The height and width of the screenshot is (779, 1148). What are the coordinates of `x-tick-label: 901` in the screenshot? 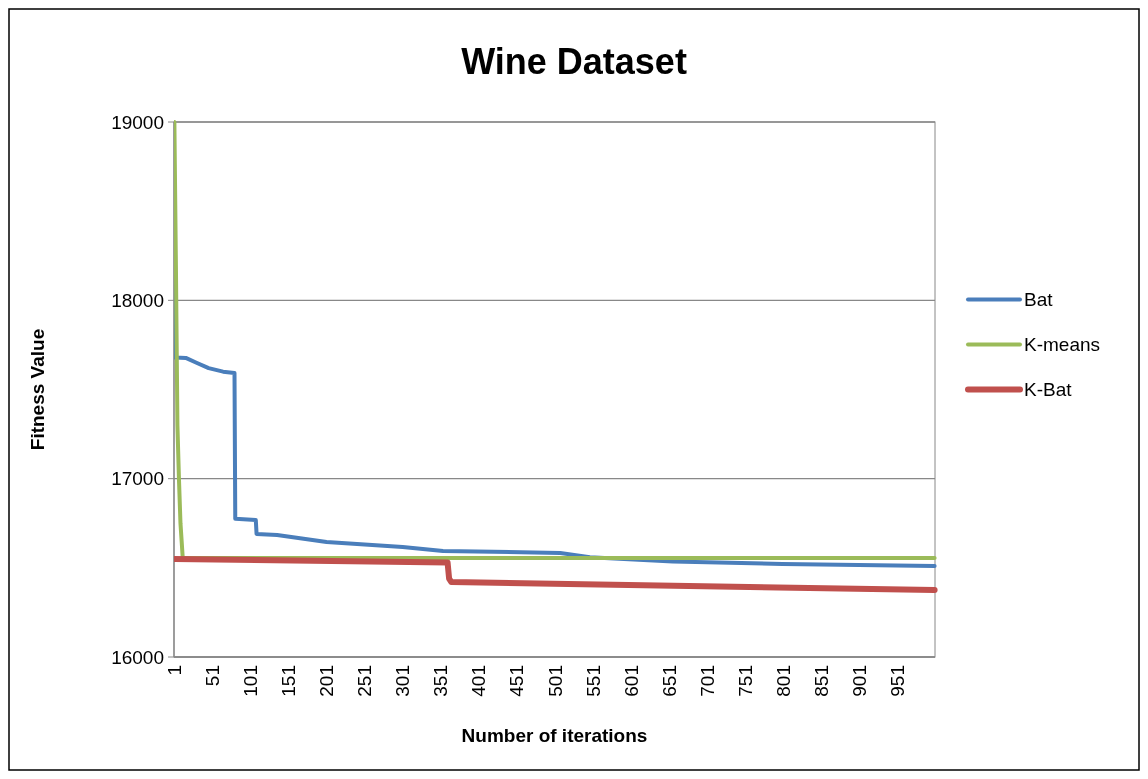 It's located at (859, 681).